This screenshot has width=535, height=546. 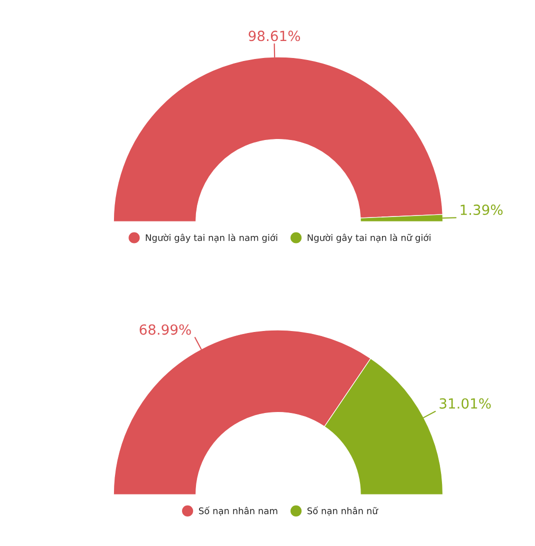 I want to click on legend-label: Người gây tai nạn là nữ giới, so click(x=369, y=238).